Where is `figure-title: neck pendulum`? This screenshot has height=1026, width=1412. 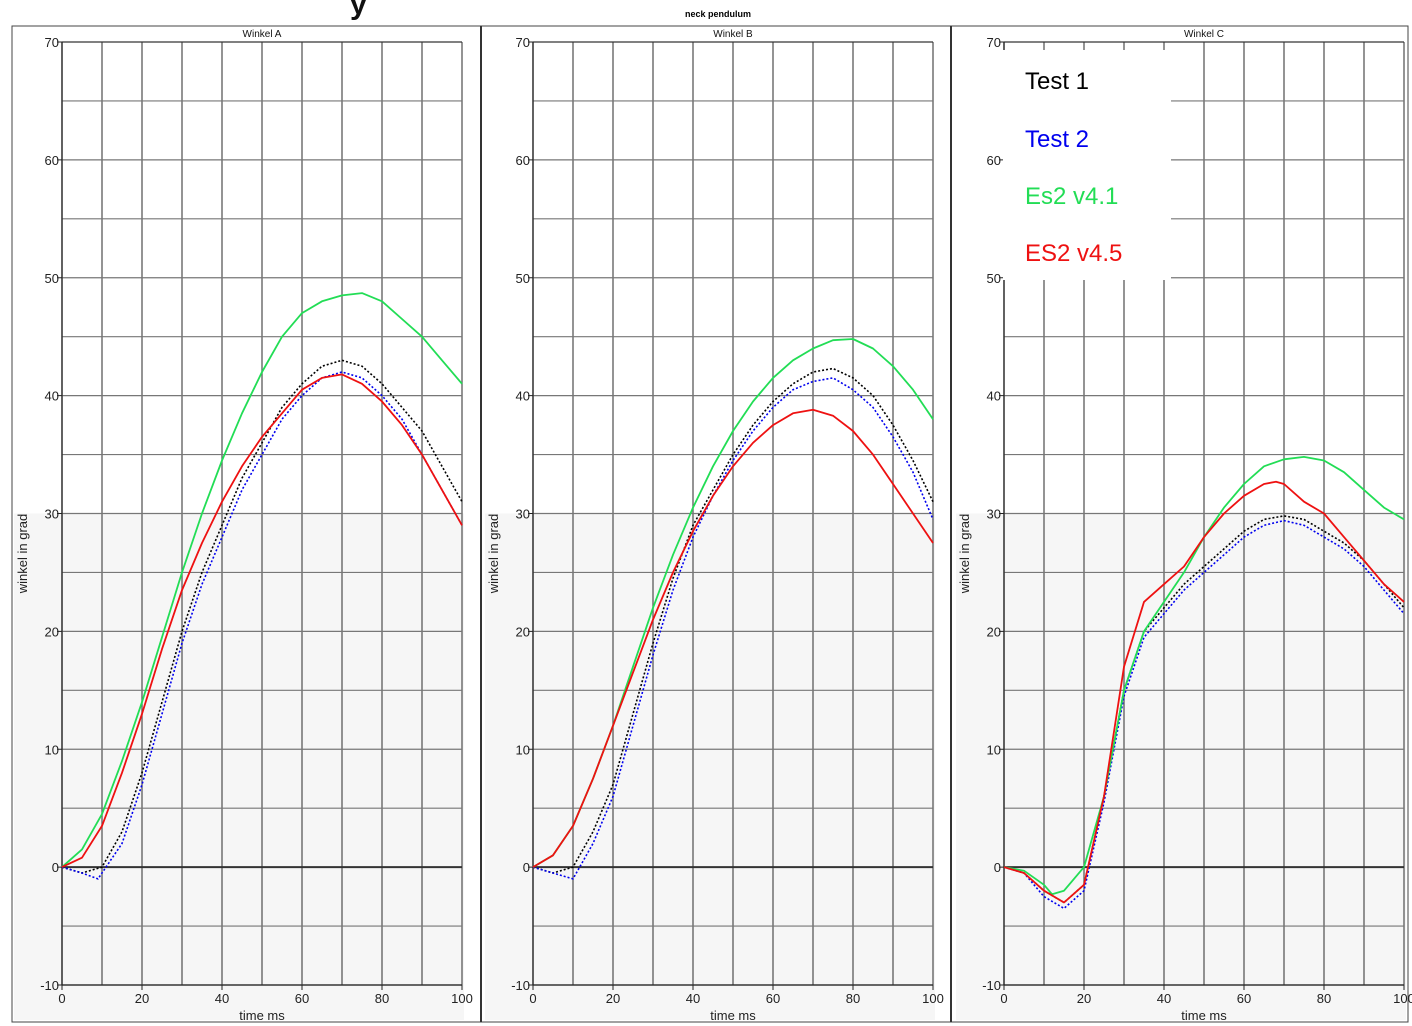
figure-title: neck pendulum is located at coordinates (718, 14).